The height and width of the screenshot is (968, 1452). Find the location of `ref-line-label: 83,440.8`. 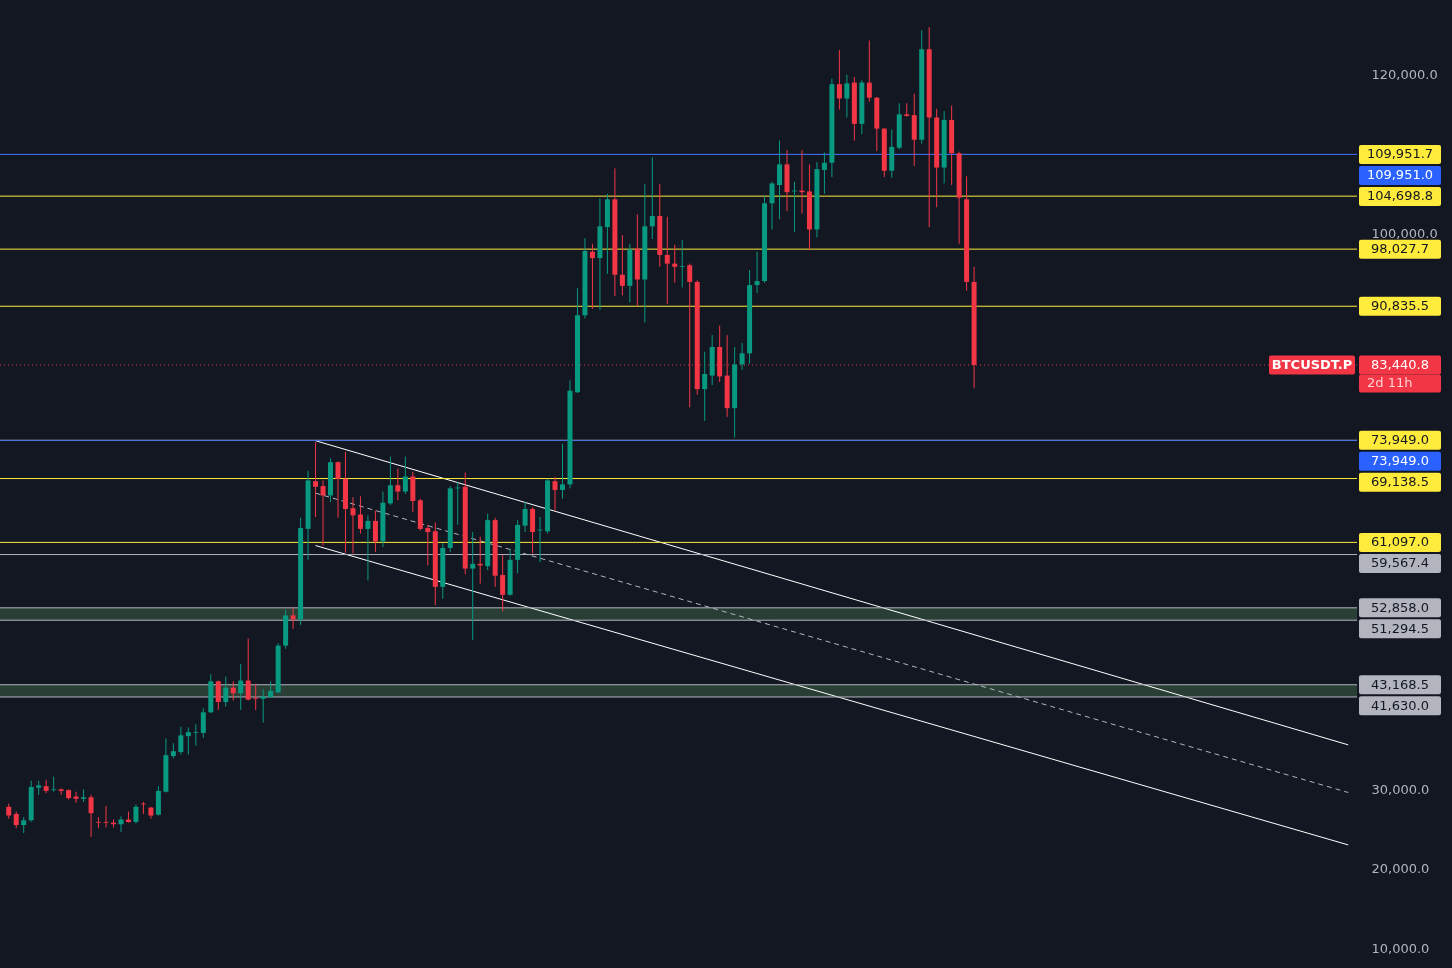

ref-line-label: 83,440.8 is located at coordinates (1400, 364).